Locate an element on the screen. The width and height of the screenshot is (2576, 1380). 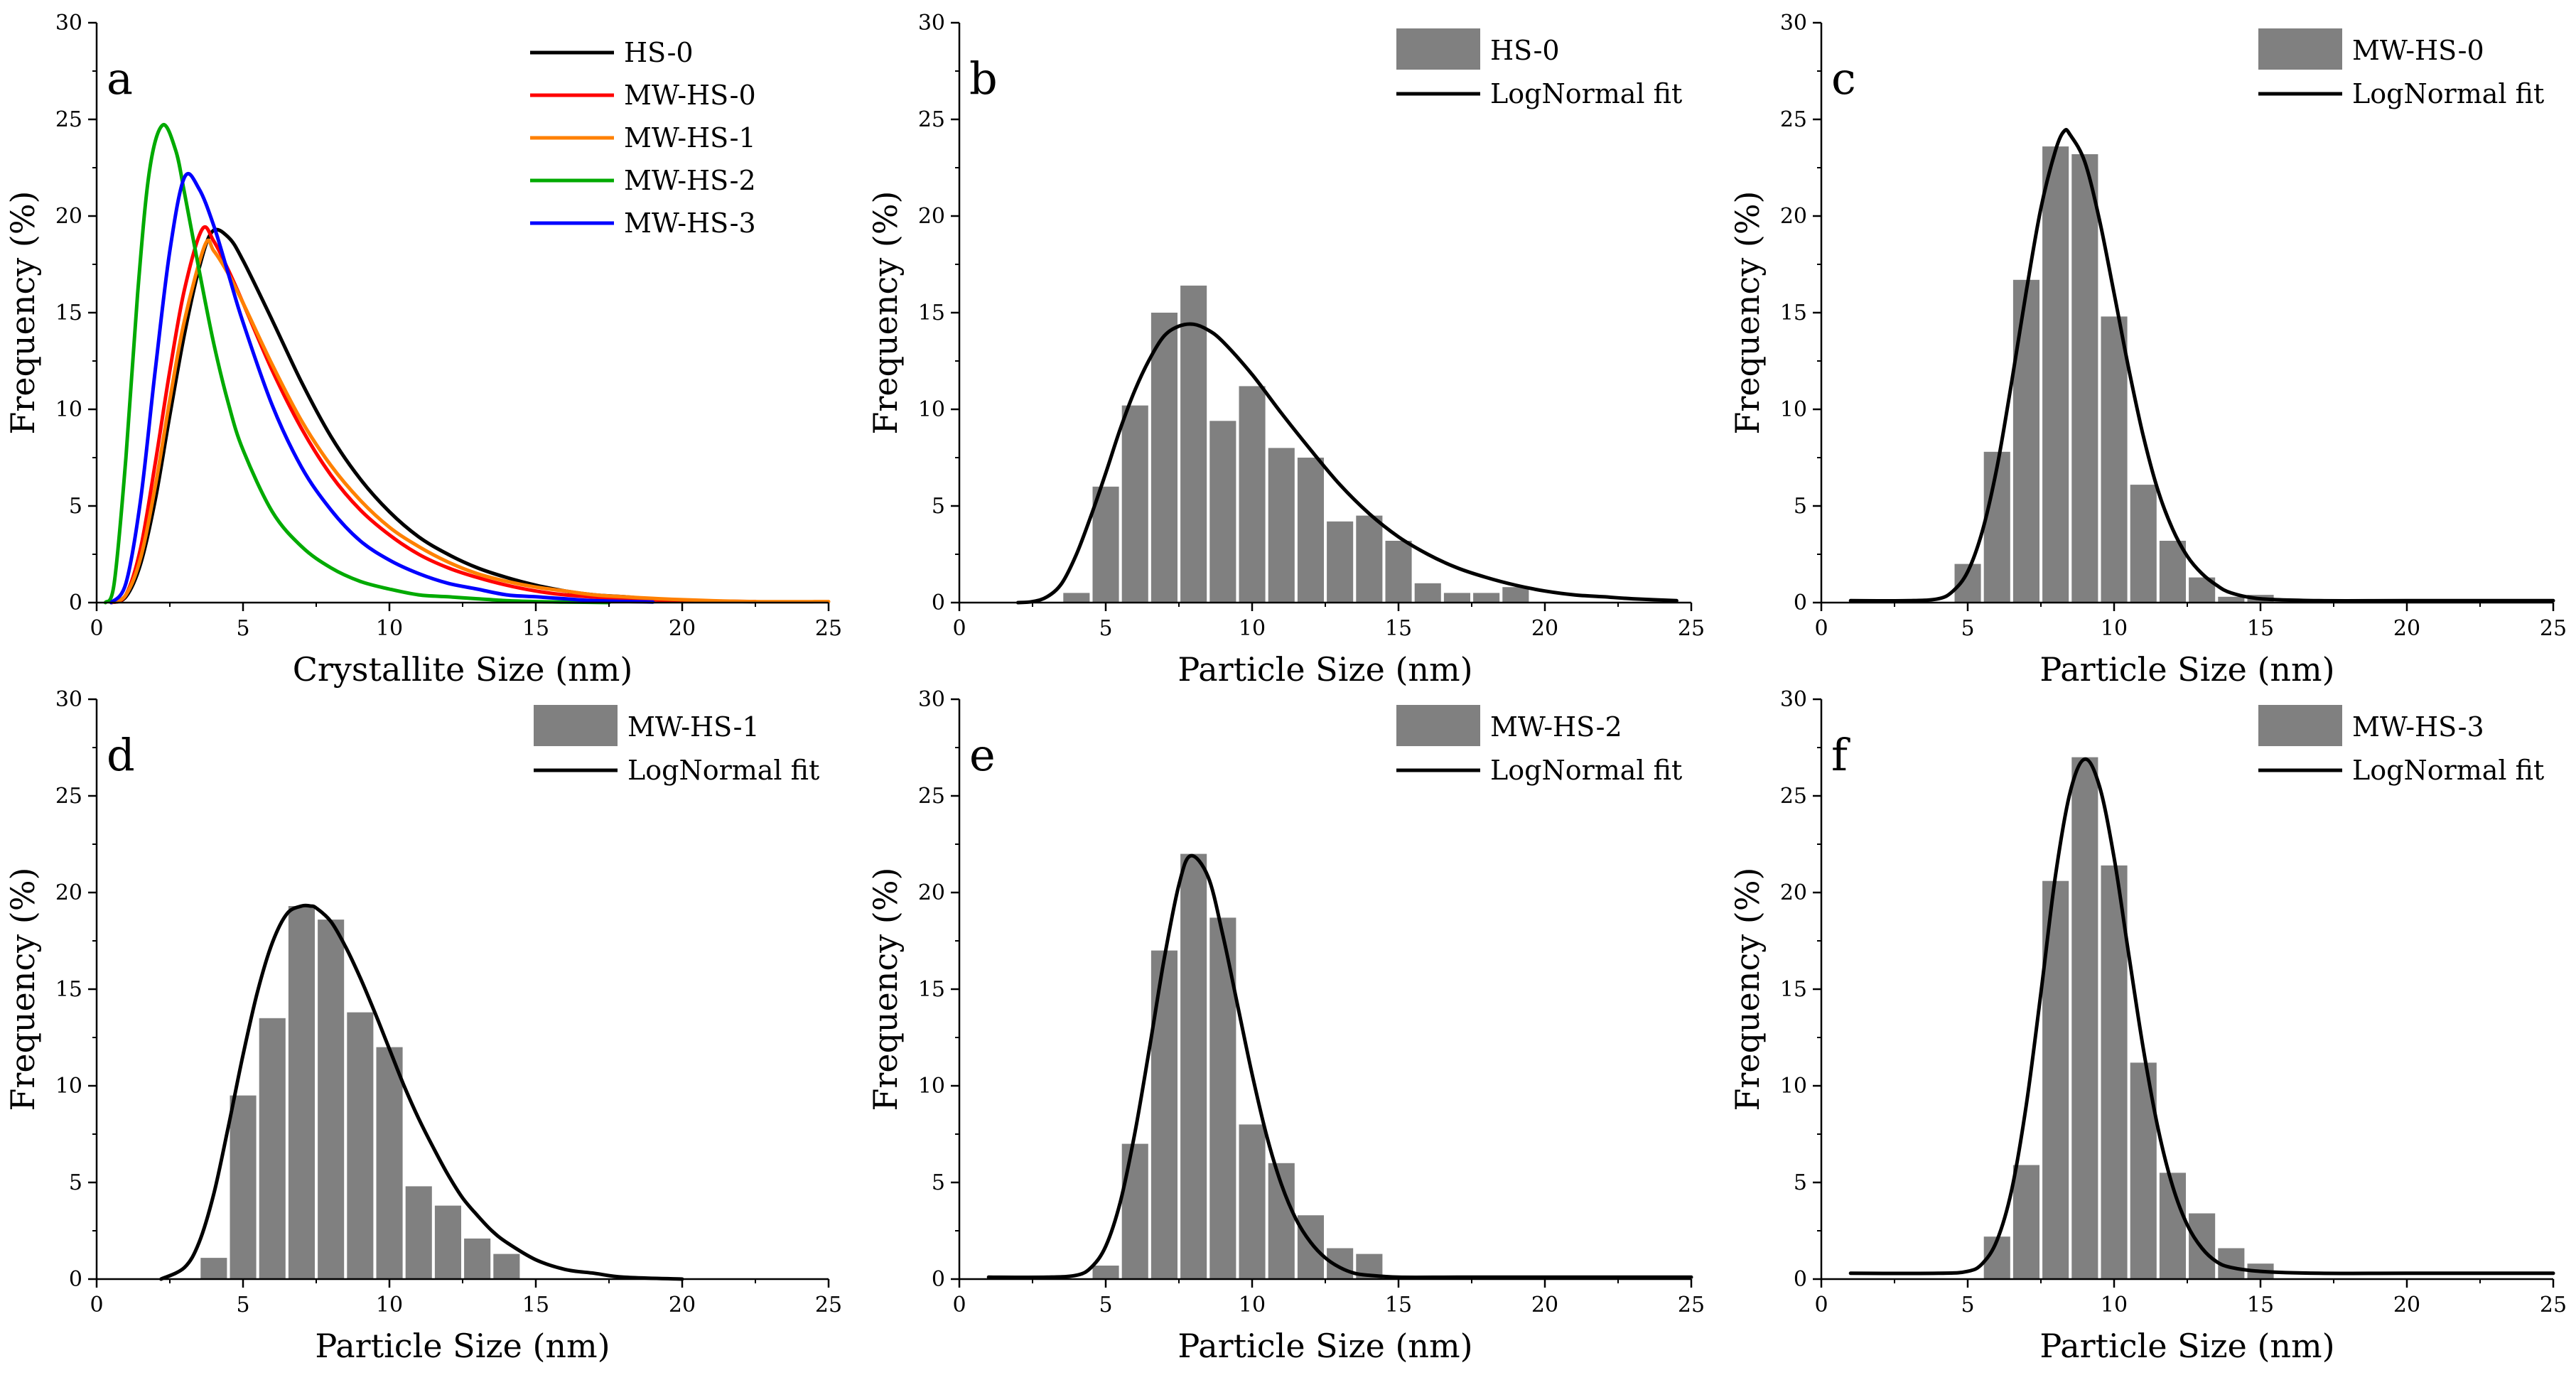
panel-letter: c is located at coordinates (1843, 78).